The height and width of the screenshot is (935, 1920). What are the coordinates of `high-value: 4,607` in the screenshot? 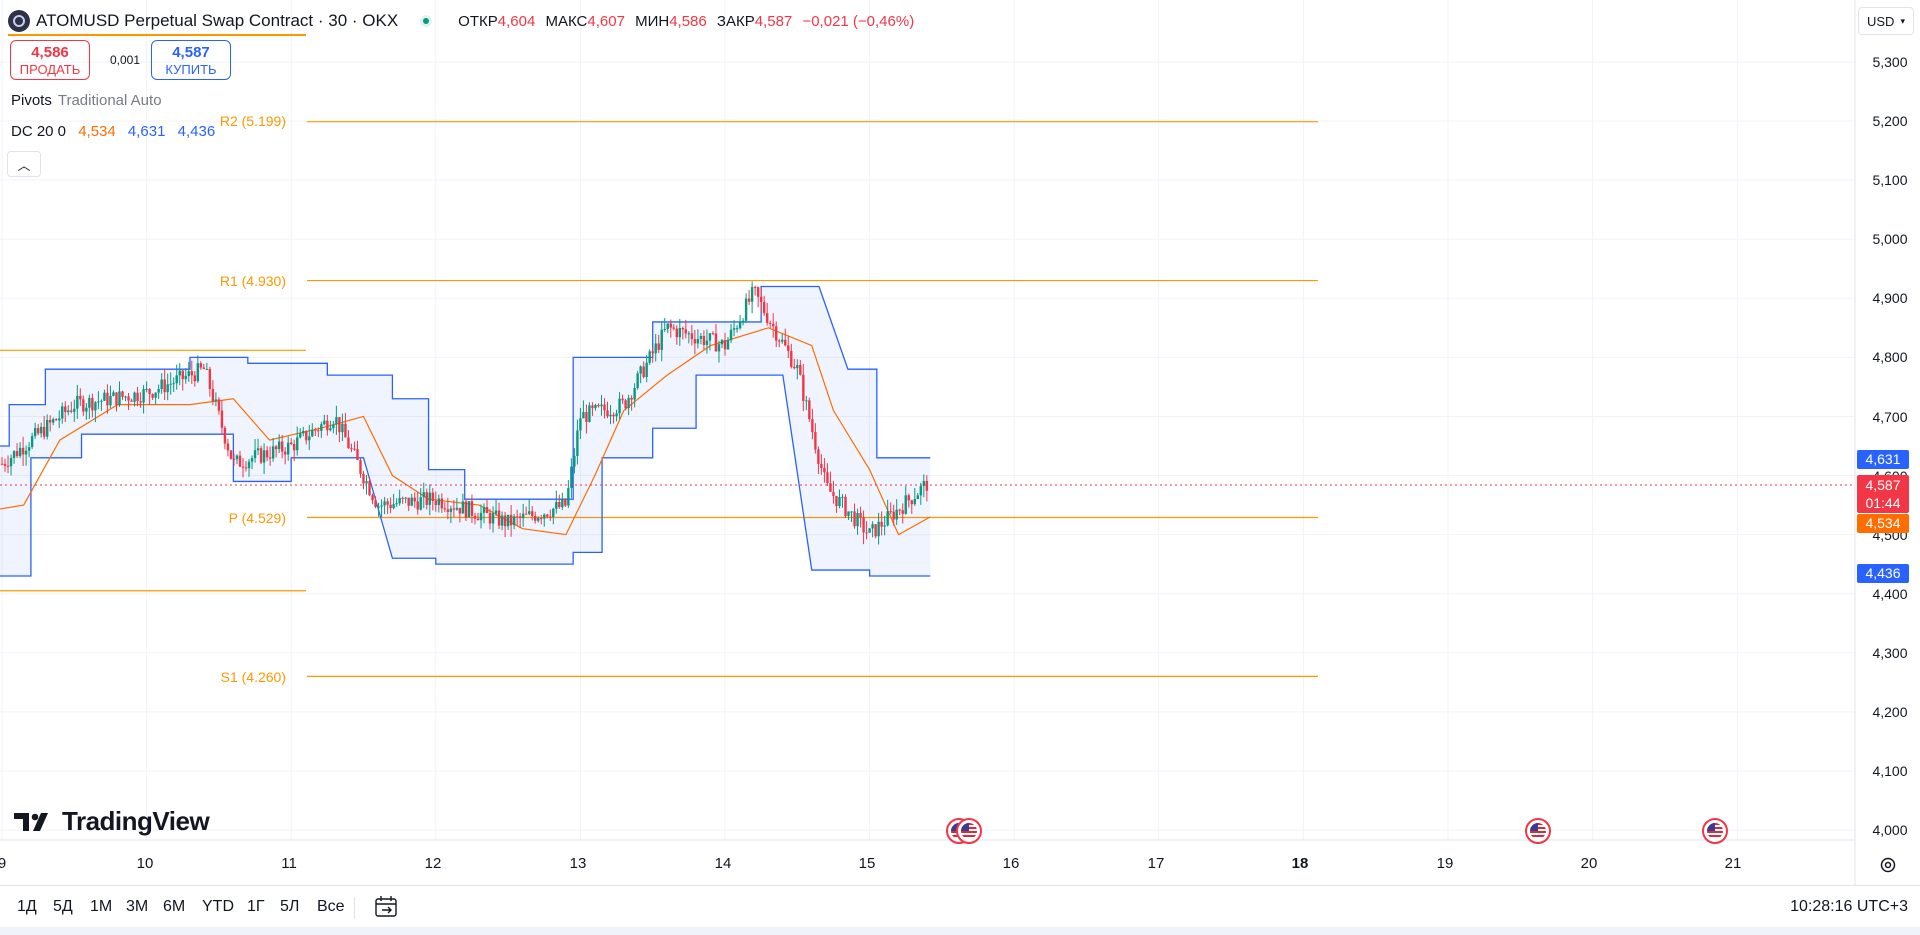 It's located at (606, 21).